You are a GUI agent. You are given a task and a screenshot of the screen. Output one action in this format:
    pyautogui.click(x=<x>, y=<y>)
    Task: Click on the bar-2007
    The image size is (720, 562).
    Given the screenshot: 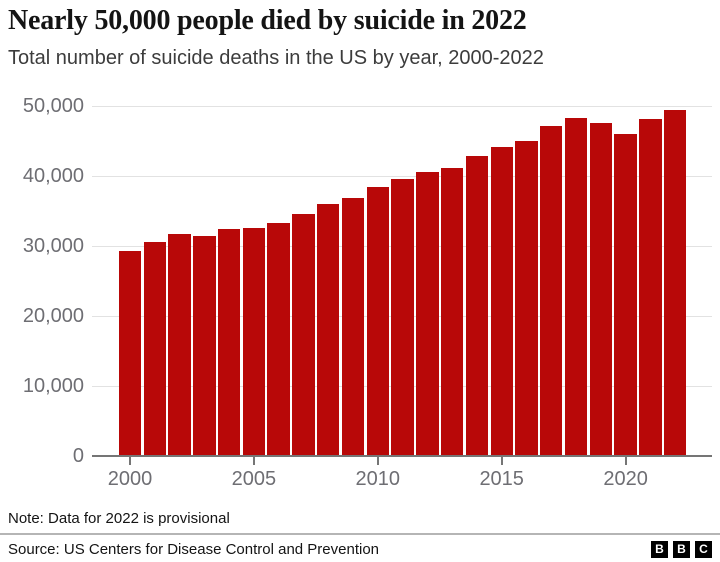 What is the action you would take?
    pyautogui.click(x=303, y=334)
    